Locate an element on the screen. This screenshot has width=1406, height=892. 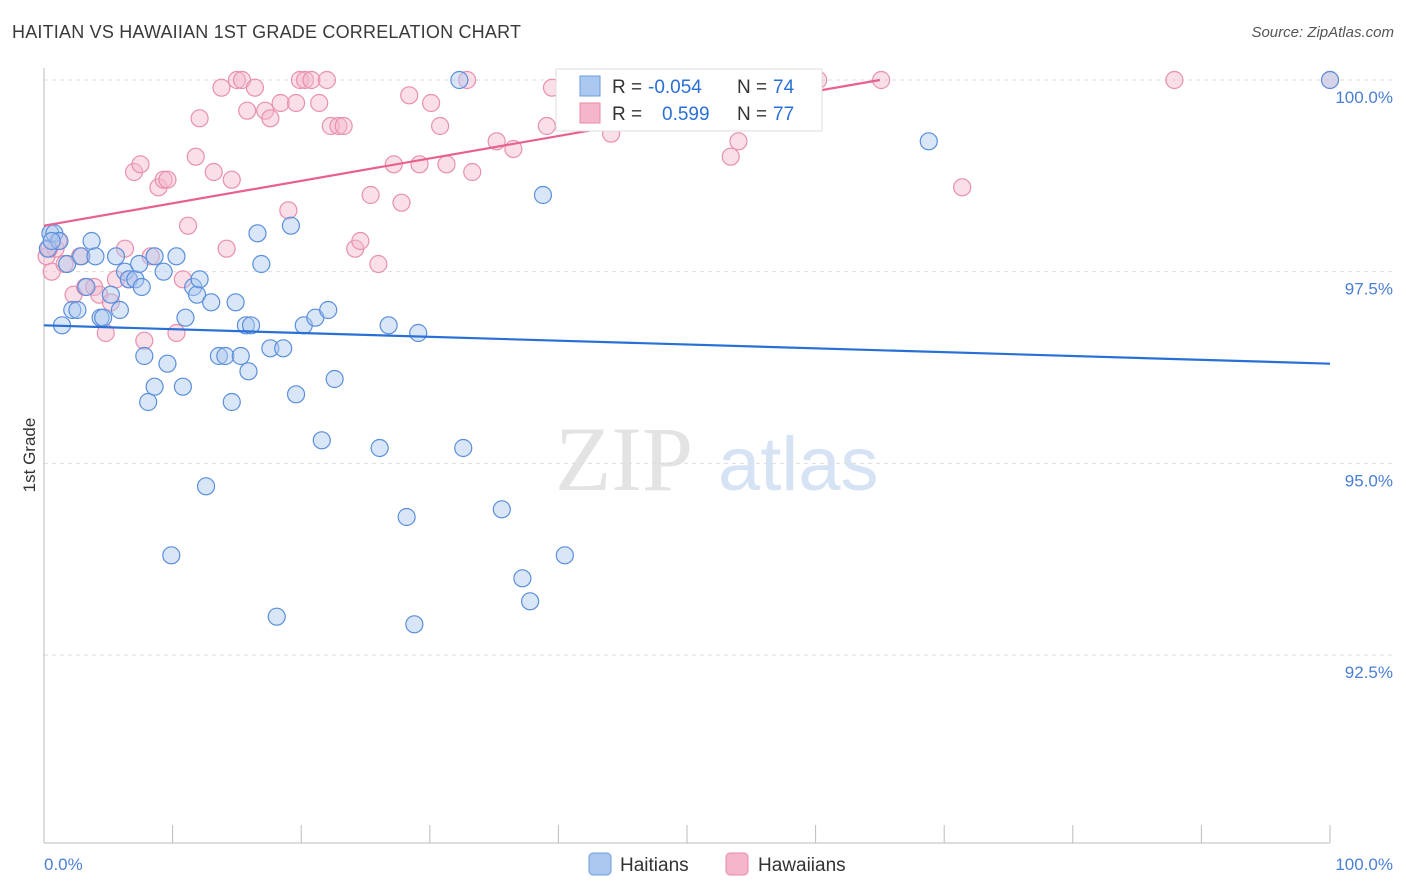
legend-hawaiians-swatch is located at coordinates (737, 864).